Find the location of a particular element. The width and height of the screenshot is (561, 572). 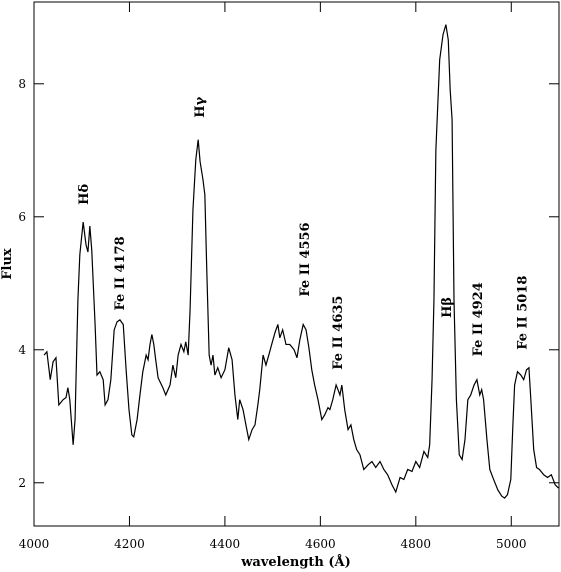

y-tick-label: 8 is located at coordinates (22, 84).